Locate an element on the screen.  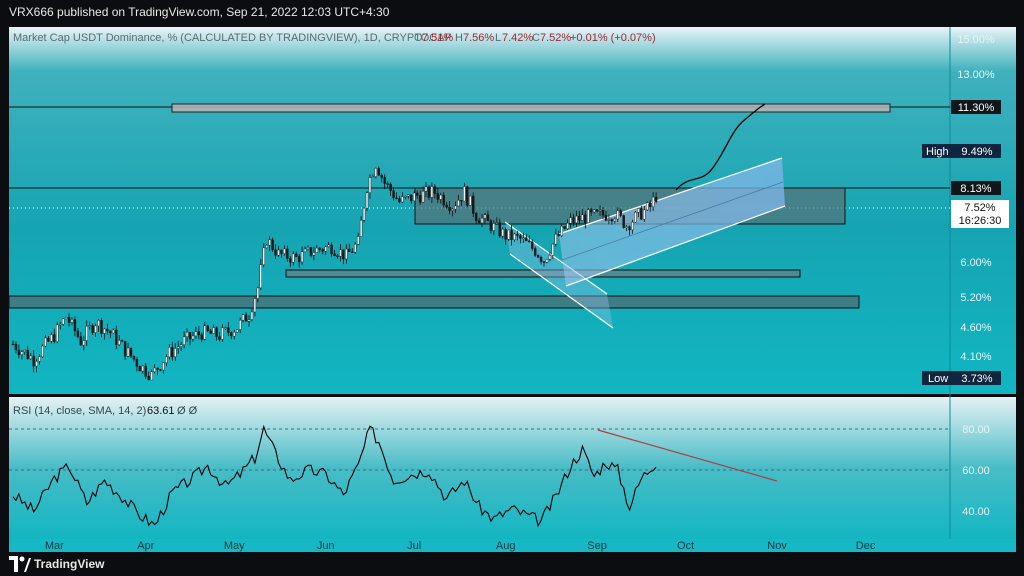
zone-upper-target is located at coordinates (531, 108).